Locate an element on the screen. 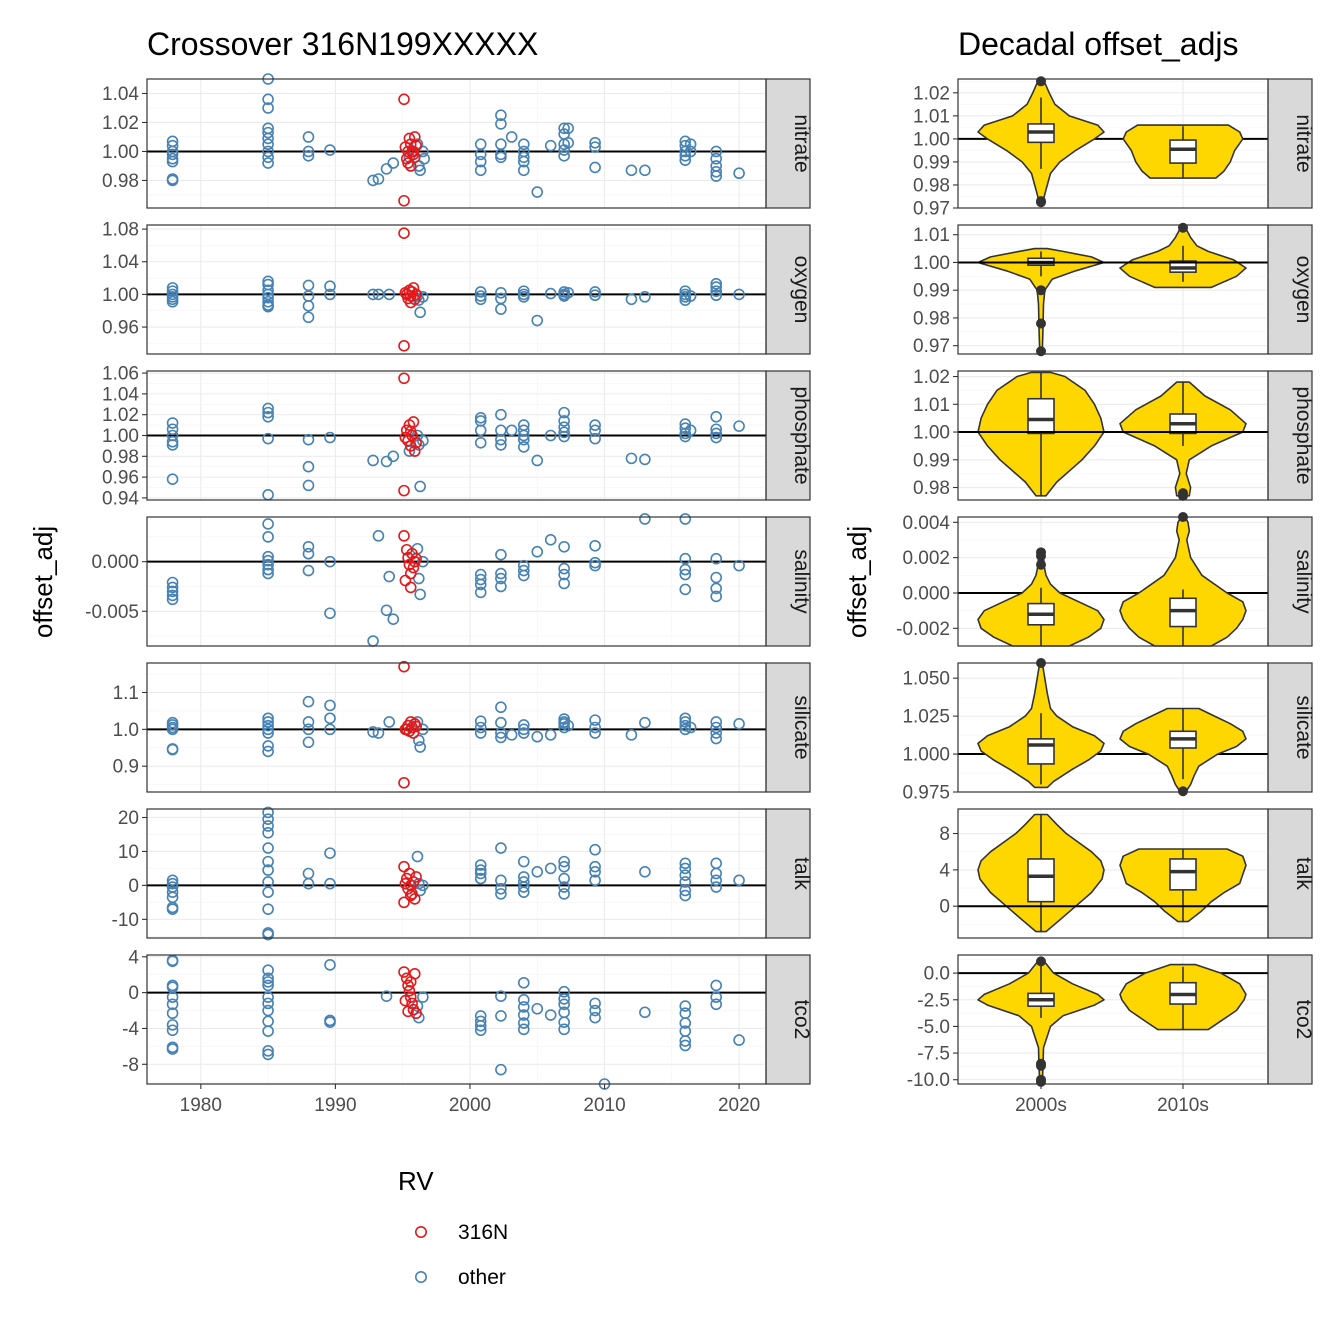 The image size is (1344, 1344). decadal-silicate-strip-box is located at coordinates (1290, 727).